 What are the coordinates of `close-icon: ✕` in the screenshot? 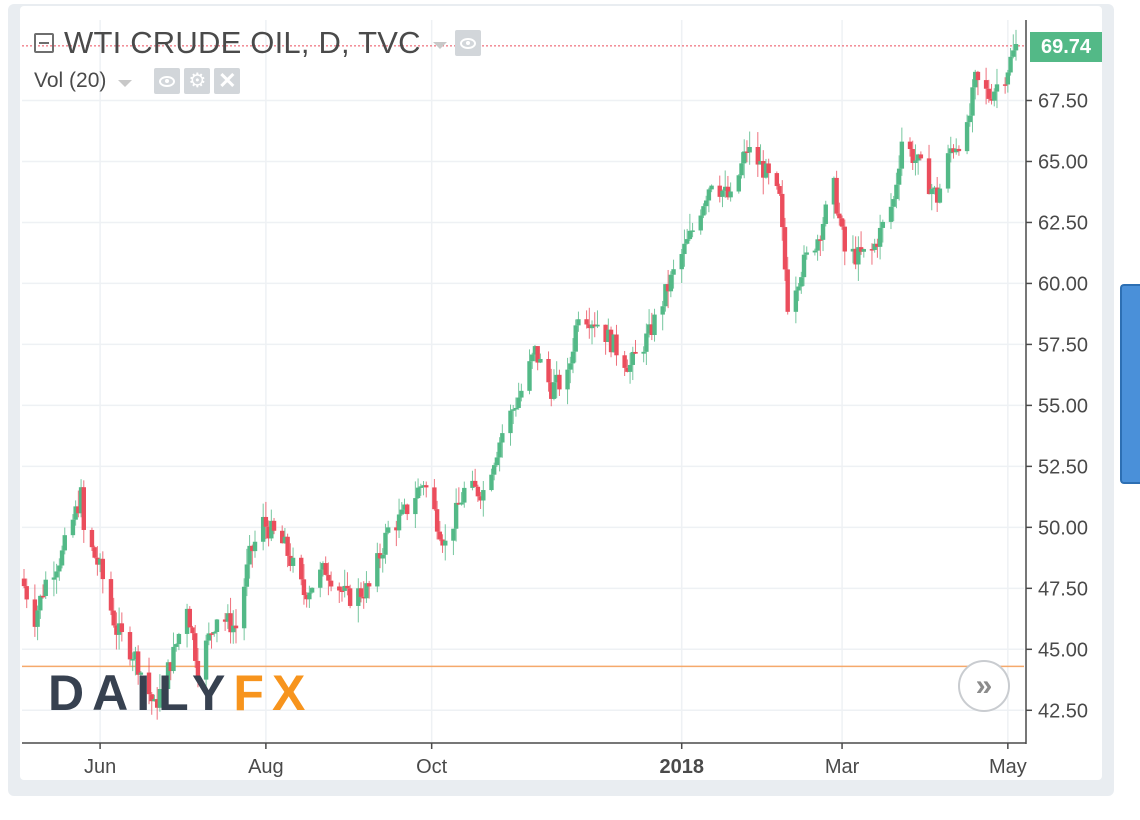 It's located at (227, 81).